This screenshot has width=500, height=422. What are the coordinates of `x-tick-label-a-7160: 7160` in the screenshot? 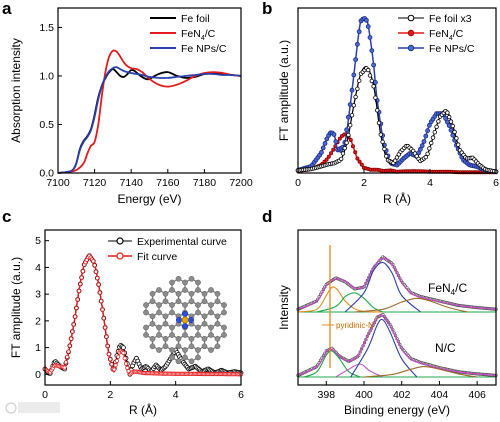 It's located at (168, 183).